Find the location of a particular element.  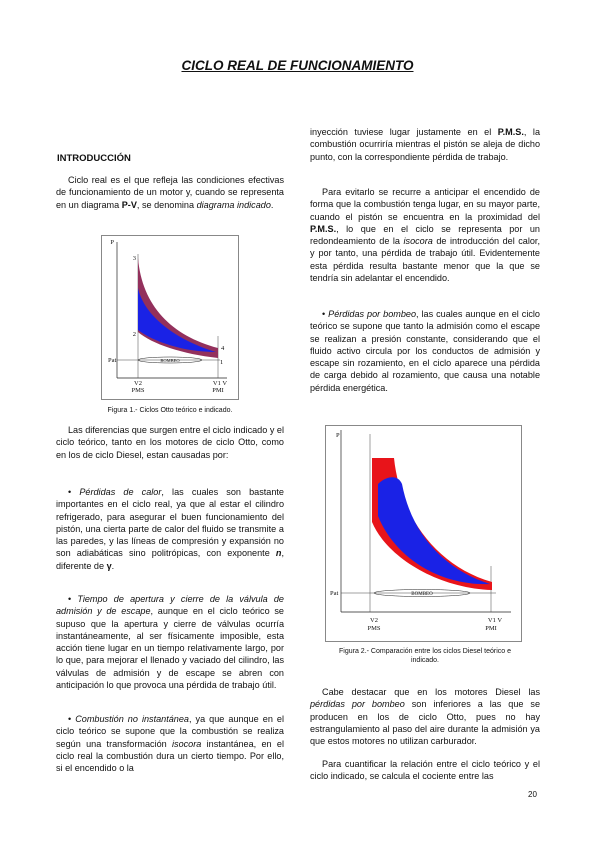

figure-1: P 3 2 4 1 Pat BOMBEO V2 PMS V1 V PMI is located at coordinates (170, 317).